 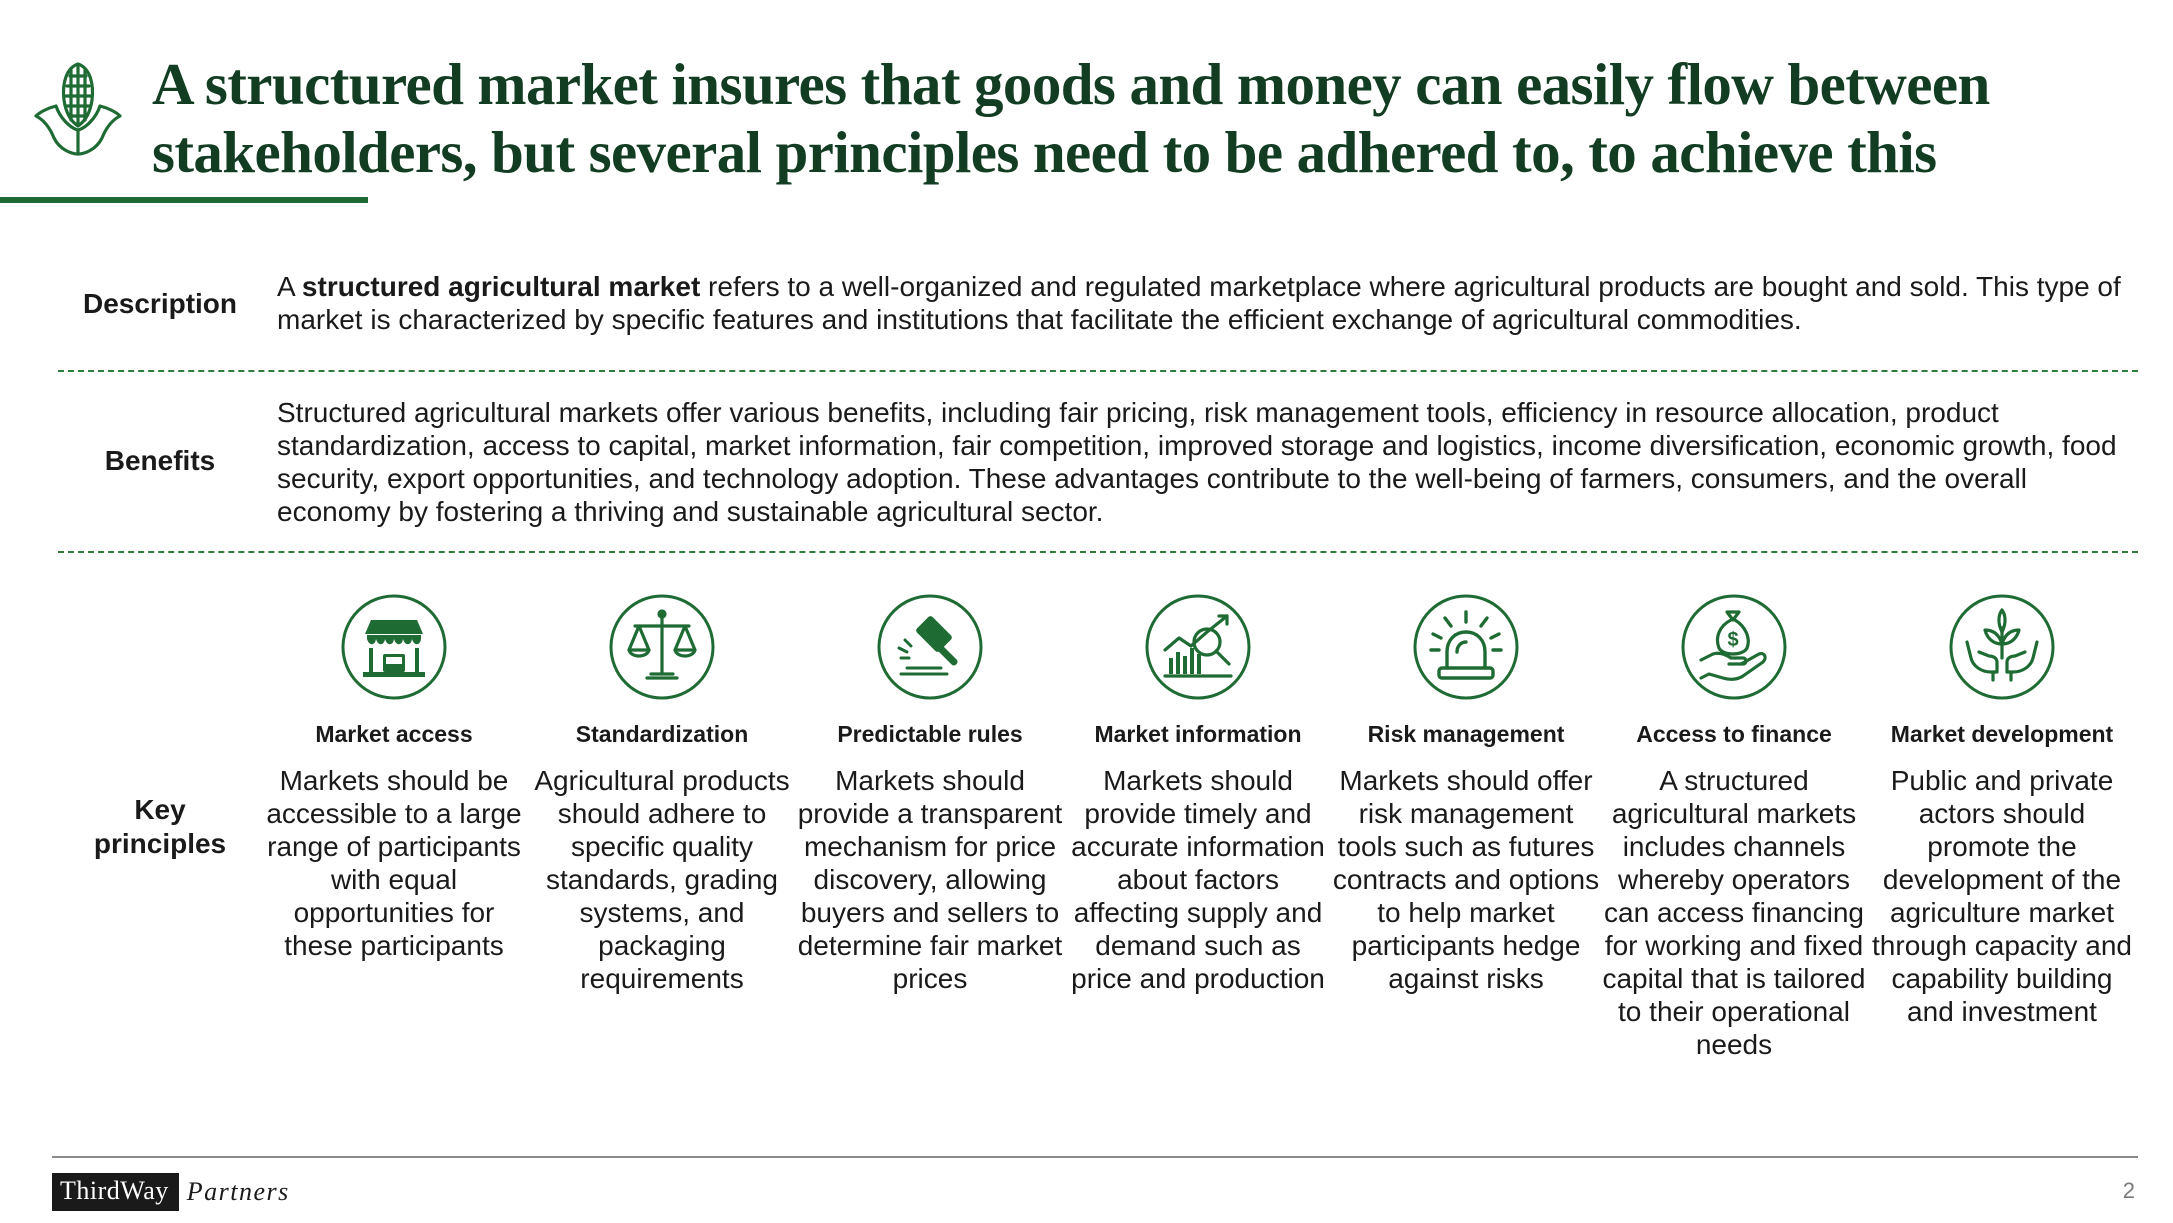 I want to click on gavel-icon, so click(x=930, y=647).